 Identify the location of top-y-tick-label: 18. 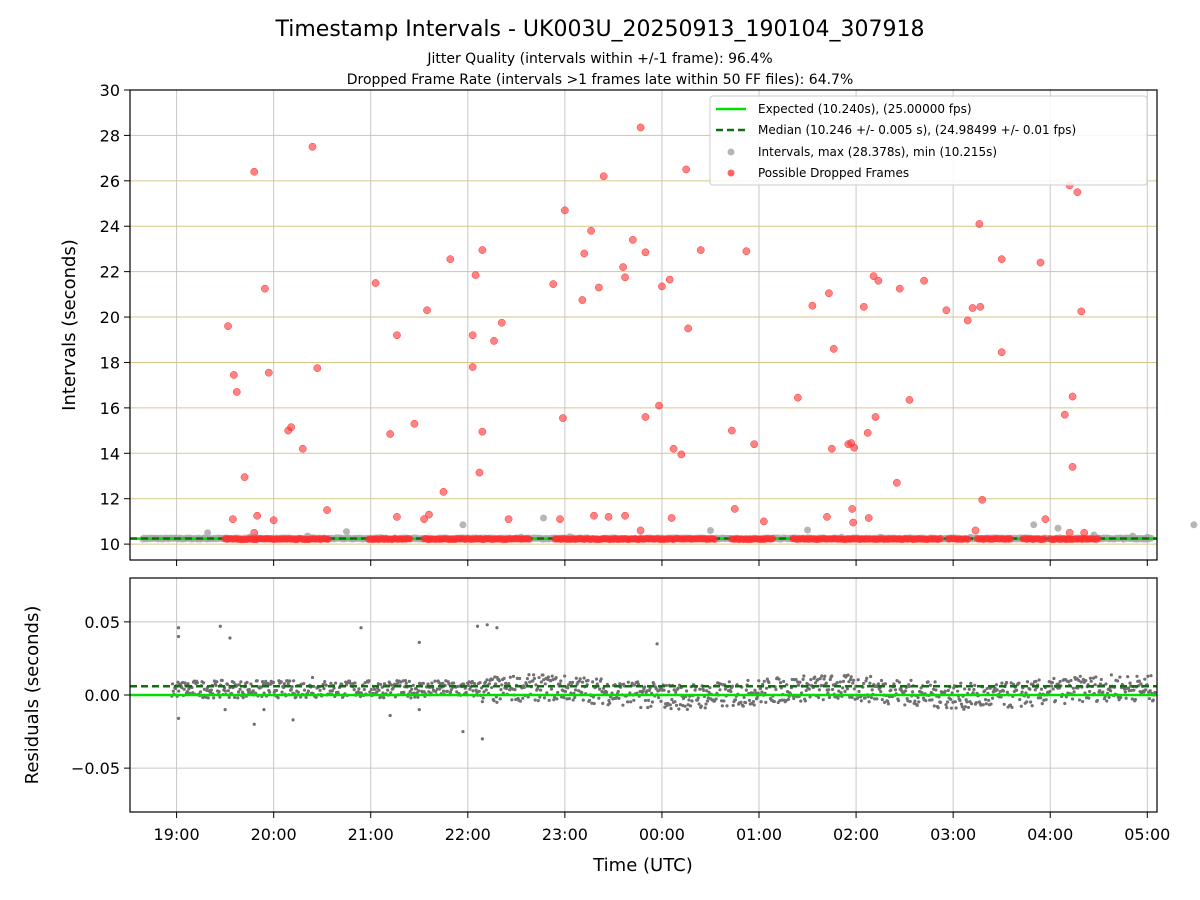
(110, 362).